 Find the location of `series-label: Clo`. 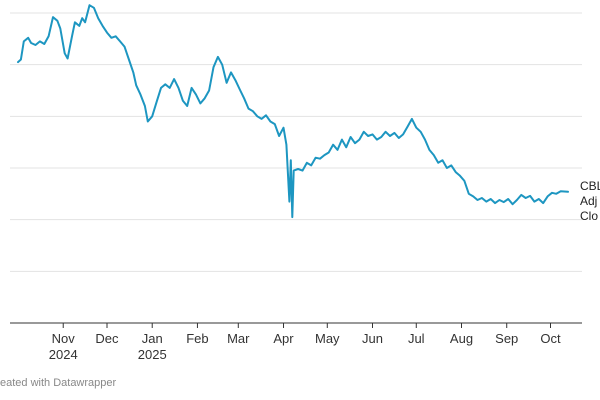

series-label: Clo is located at coordinates (589, 216).